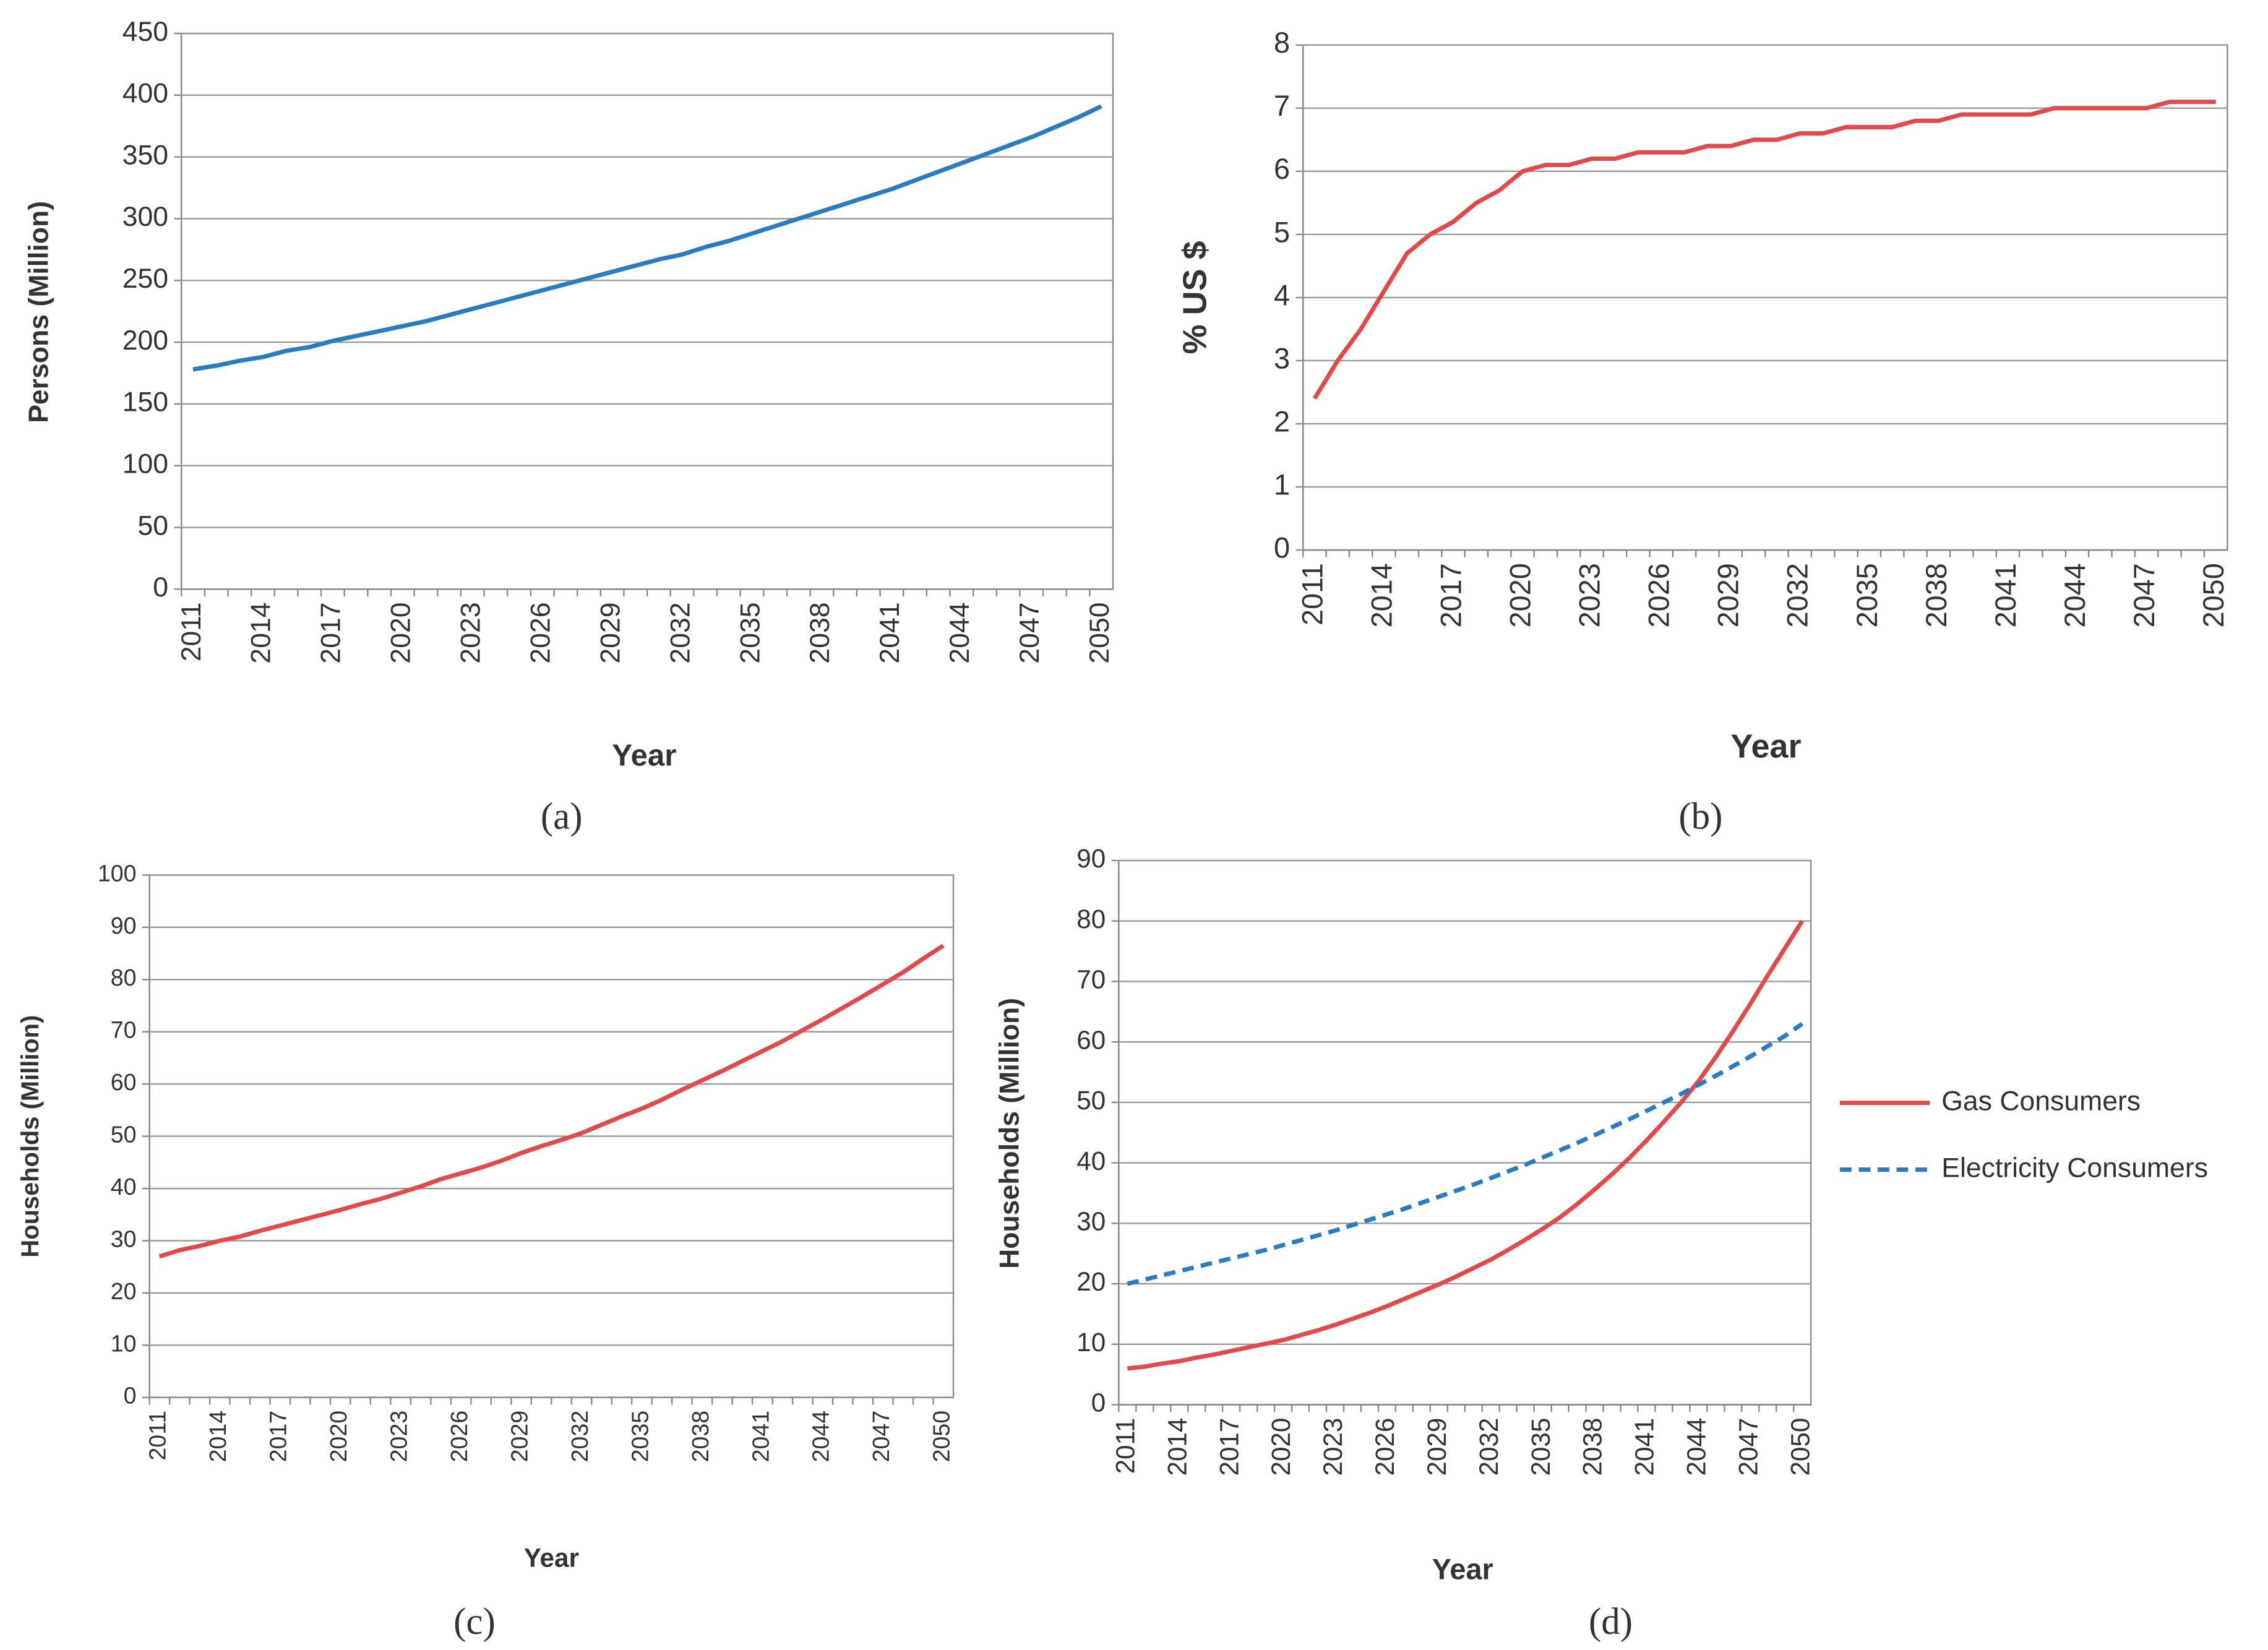  Describe the element at coordinates (1700, 816) in the screenshot. I see `panel-label: (b)` at that location.